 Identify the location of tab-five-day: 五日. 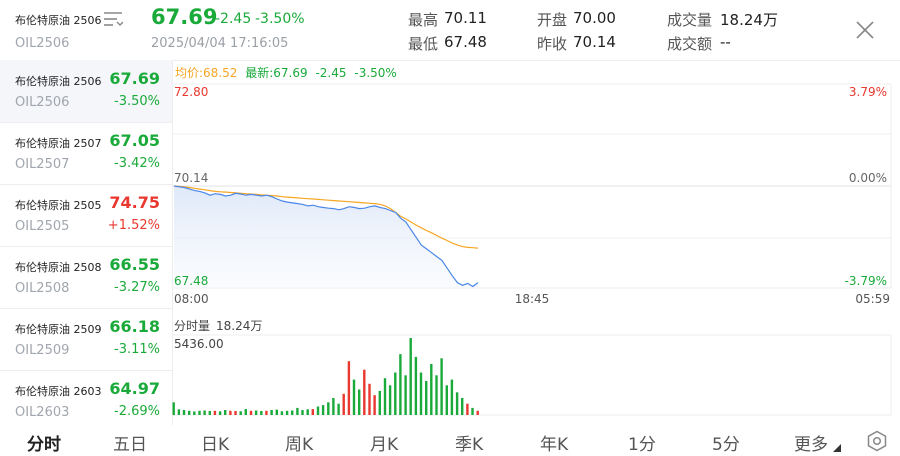
(130, 445).